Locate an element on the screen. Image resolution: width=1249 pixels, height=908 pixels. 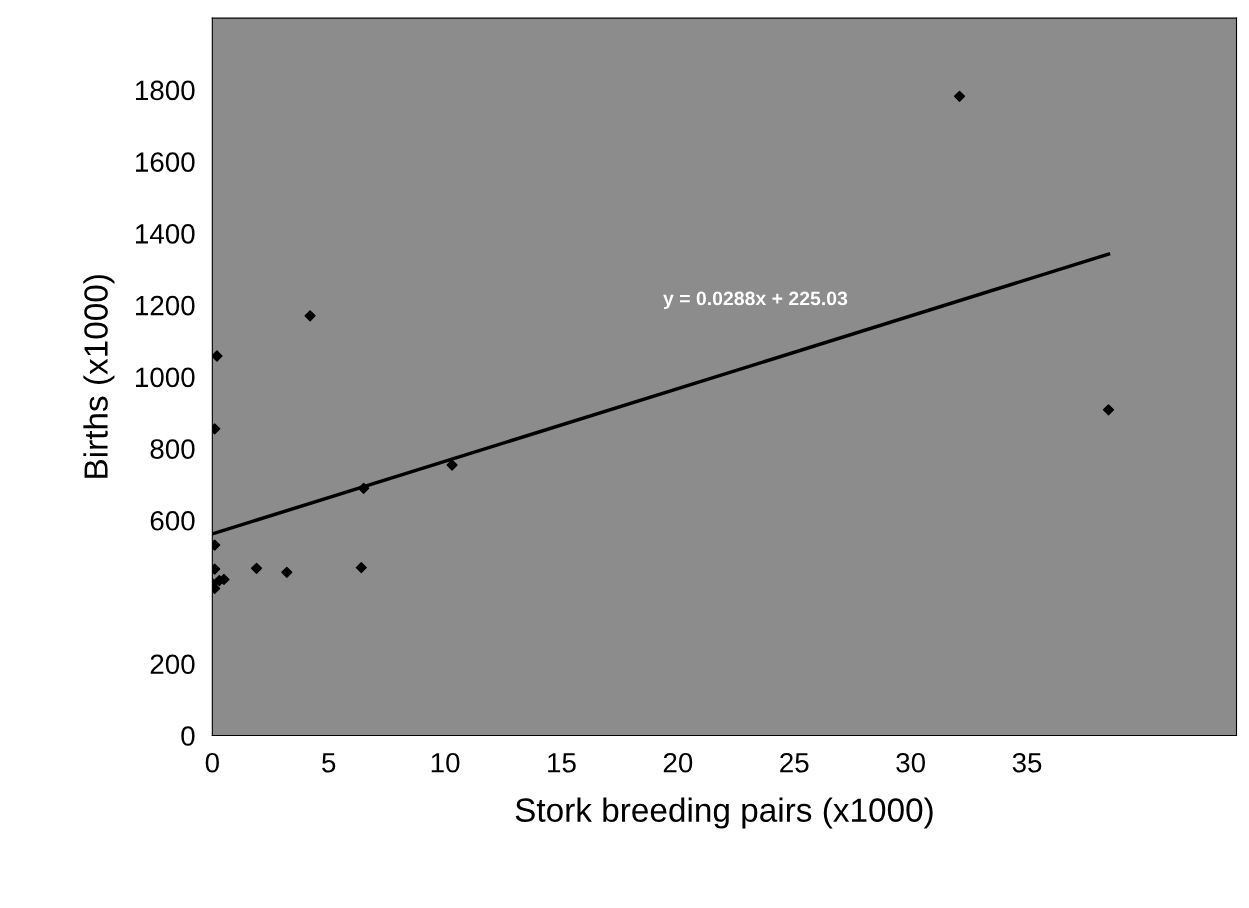
y-tick-label: 600 is located at coordinates (172, 520).